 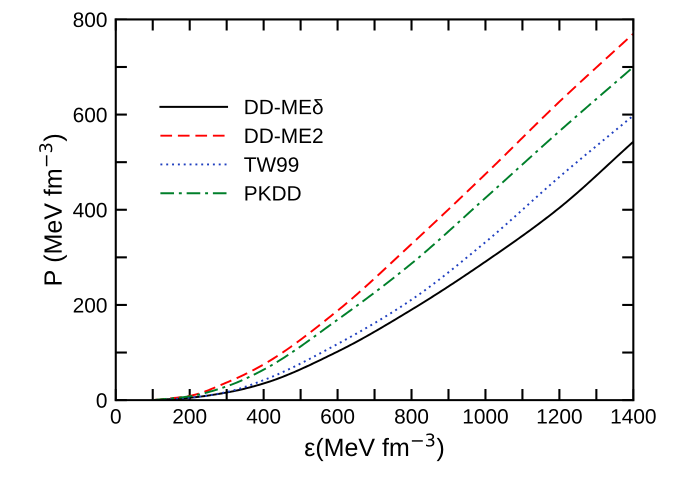 What do you see at coordinates (101, 400) in the screenshot?
I see `y-tick-label: 0` at bounding box center [101, 400].